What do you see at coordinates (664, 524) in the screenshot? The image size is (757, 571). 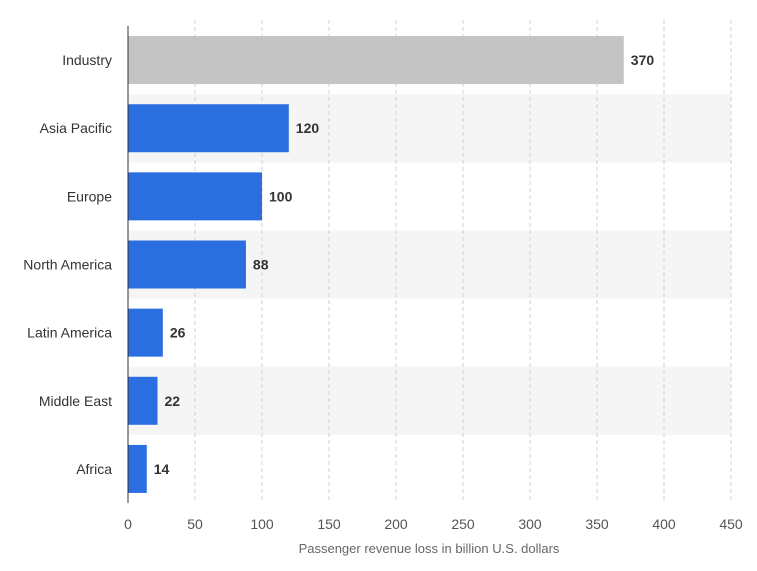 I see `x-tick-label: 400` at bounding box center [664, 524].